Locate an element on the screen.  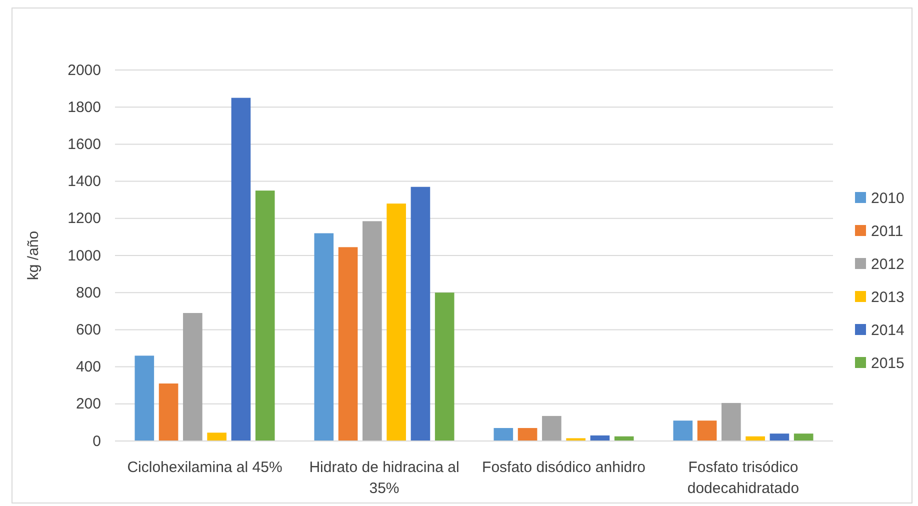
y-axis-title: kg /año is located at coordinates (33, 255).